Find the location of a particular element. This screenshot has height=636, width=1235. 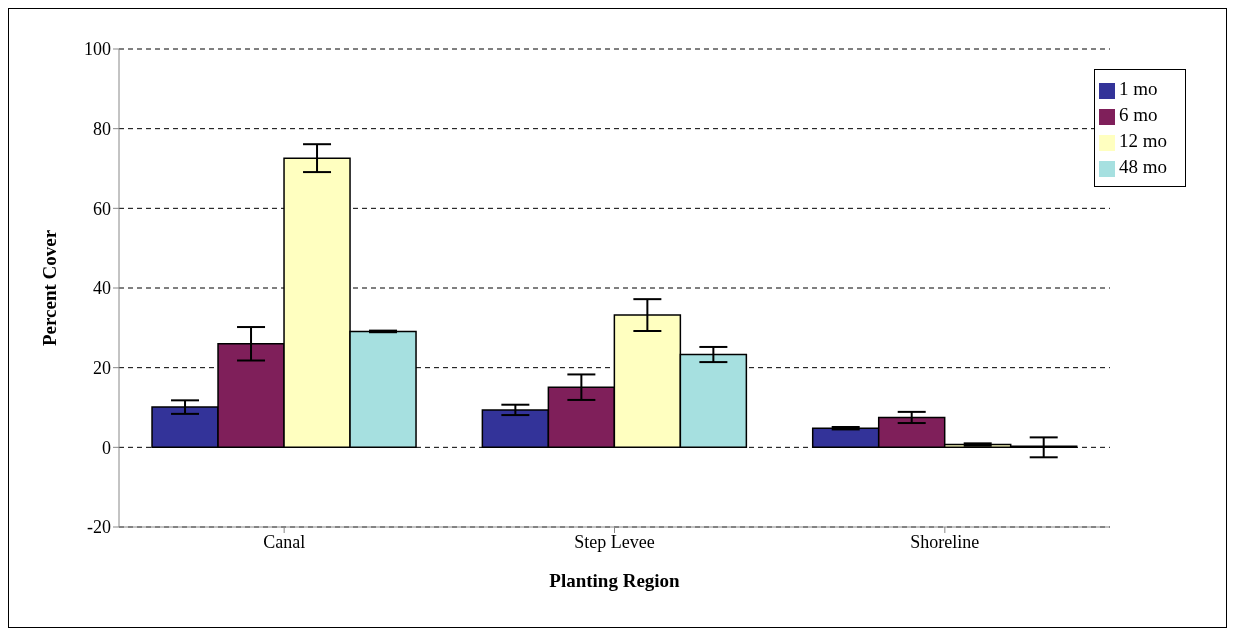

y-tick-label: 20 is located at coordinates (102, 368).